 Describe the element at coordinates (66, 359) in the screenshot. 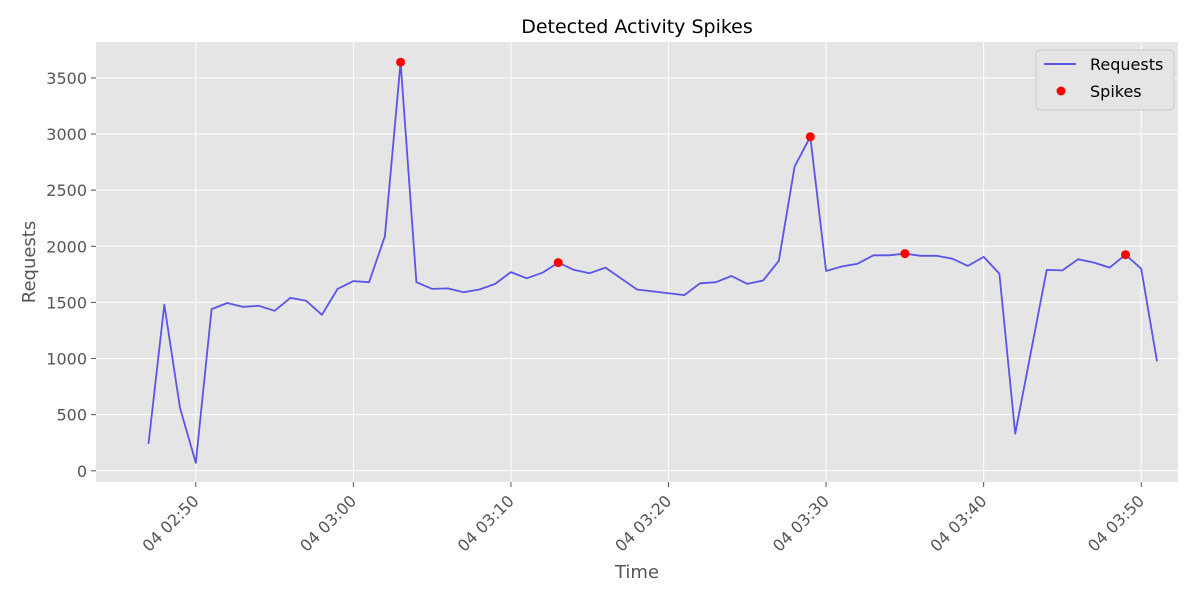

I see `y-tick-label: 1000` at that location.